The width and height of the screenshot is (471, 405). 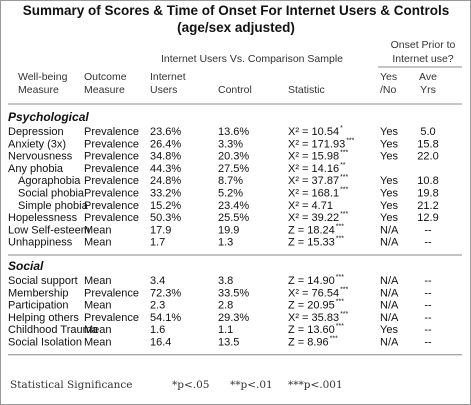 I want to click on significance: *, so click(x=341, y=128).